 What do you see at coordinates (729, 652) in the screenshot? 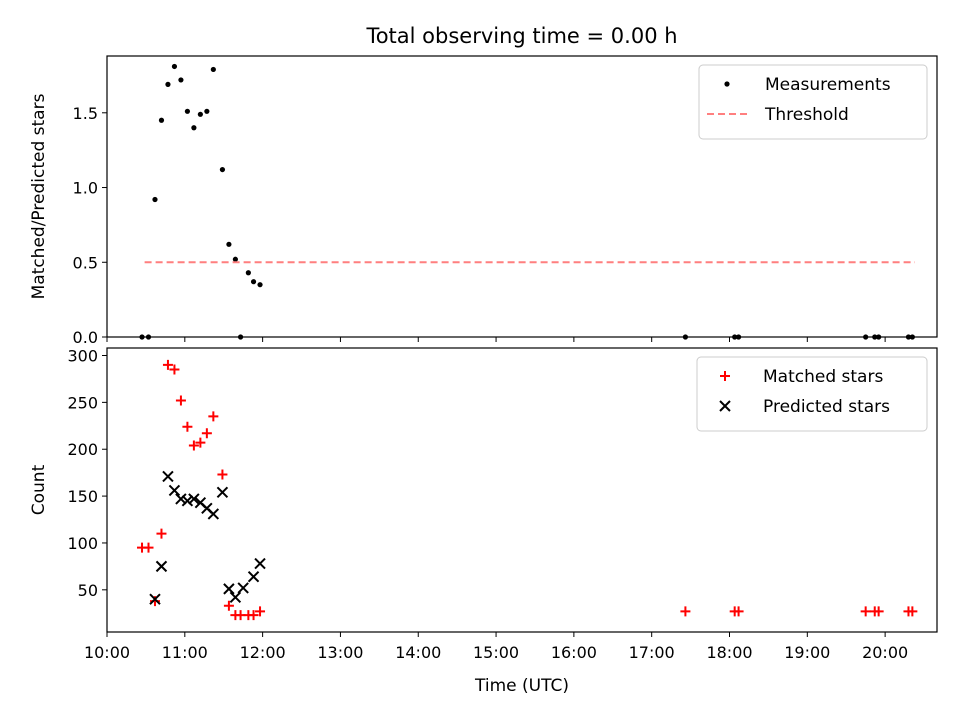
I see `x-tick-label: 18:00` at bounding box center [729, 652].